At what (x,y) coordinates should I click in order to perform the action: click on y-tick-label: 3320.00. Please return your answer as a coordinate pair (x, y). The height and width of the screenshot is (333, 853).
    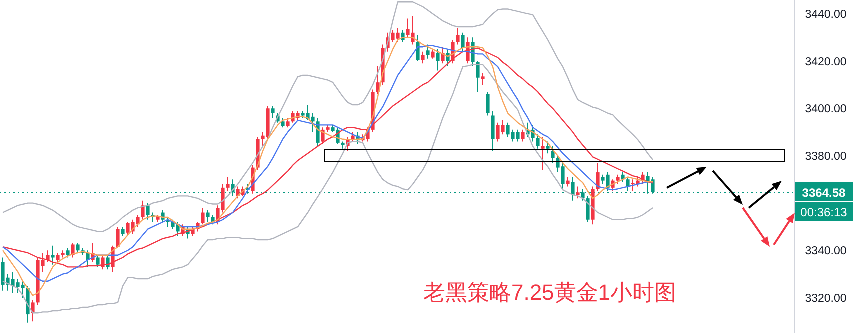
    Looking at the image, I should click on (826, 298).